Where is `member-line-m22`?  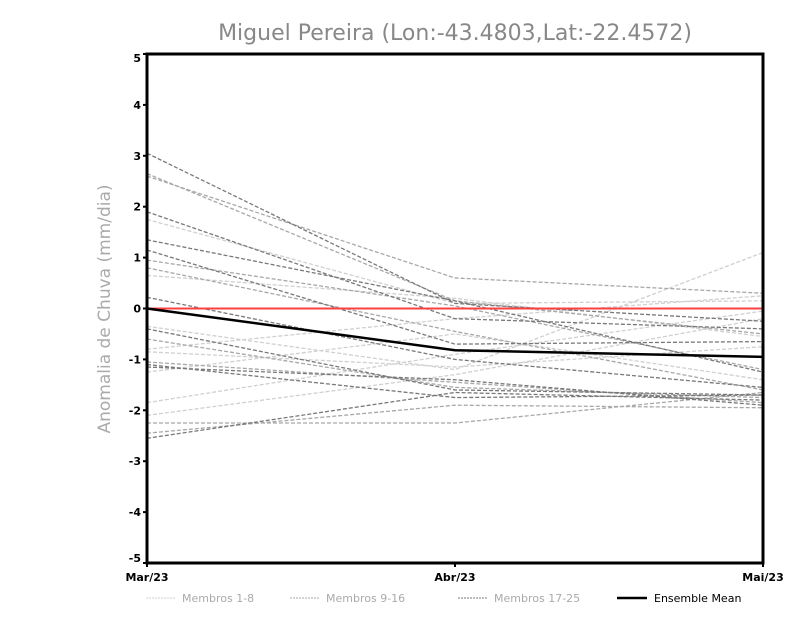 member-line-m22 is located at coordinates (455, 362).